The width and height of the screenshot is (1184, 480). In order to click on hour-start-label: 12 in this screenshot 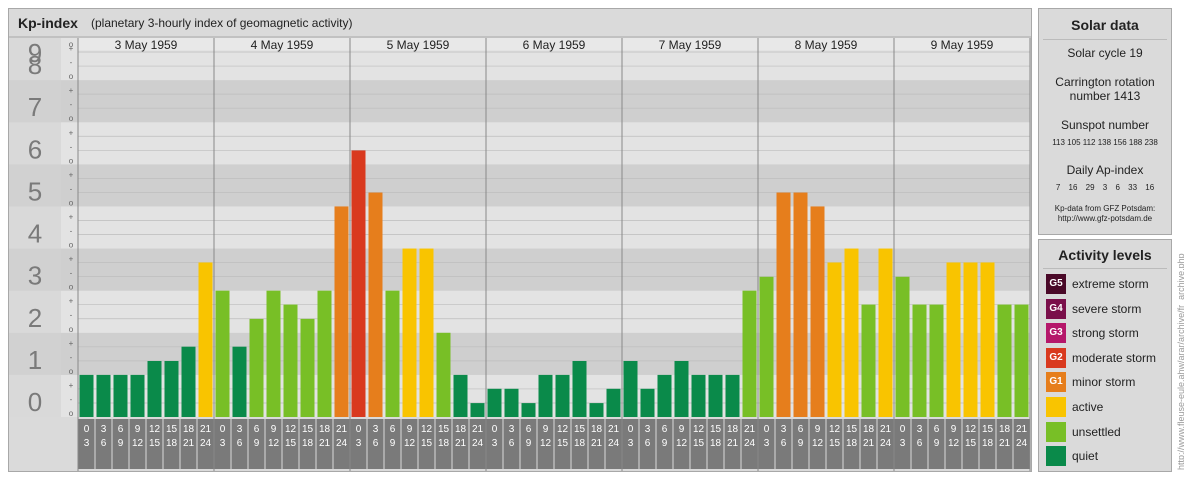, I will do `click(699, 429)`.